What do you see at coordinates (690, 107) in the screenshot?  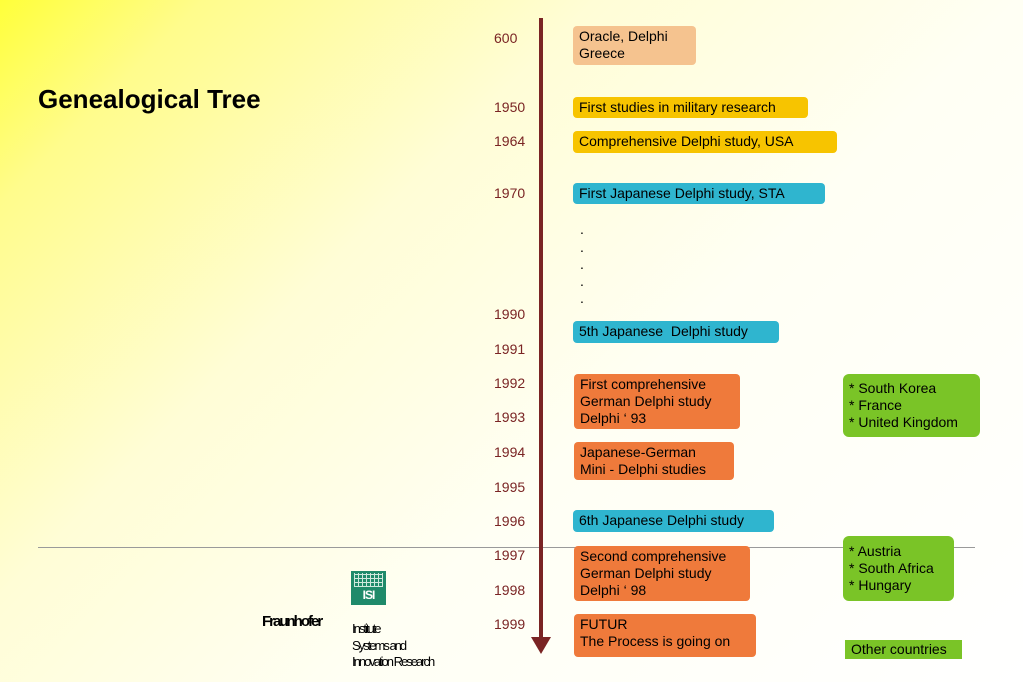 I see `event-box-1950: First studies in military research` at bounding box center [690, 107].